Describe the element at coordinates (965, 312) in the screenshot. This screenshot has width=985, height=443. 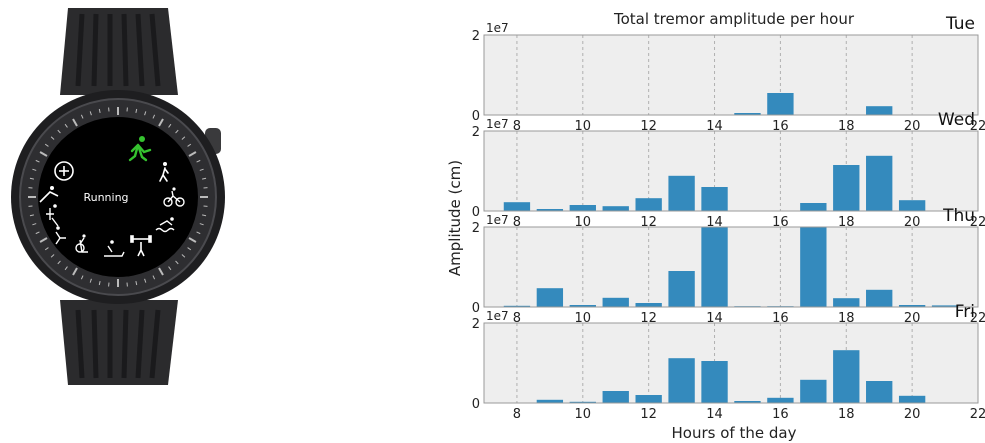
I see `day-label: Fri` at that location.